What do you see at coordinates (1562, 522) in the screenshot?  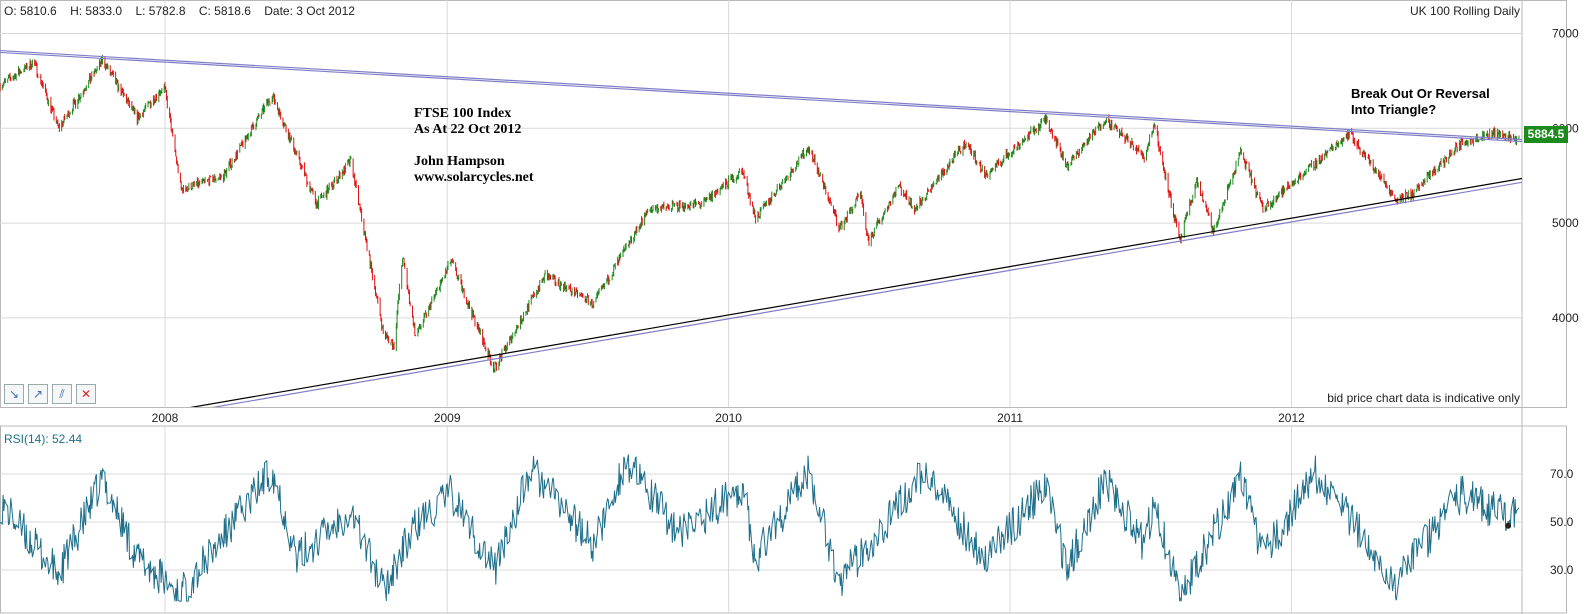 I see `rsi-y-tick-label: 50.0` at bounding box center [1562, 522].